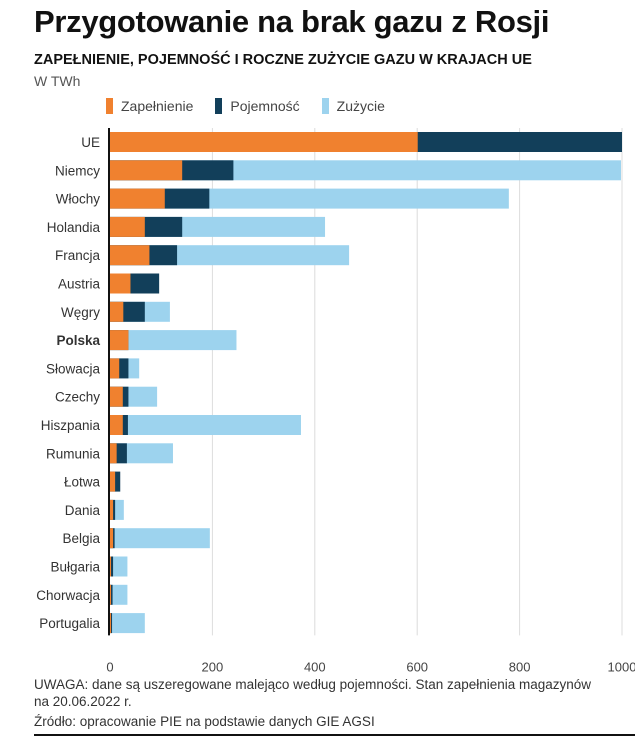 Image resolution: width=635 pixels, height=738 pixels. I want to click on category-label: Francja, so click(78, 255).